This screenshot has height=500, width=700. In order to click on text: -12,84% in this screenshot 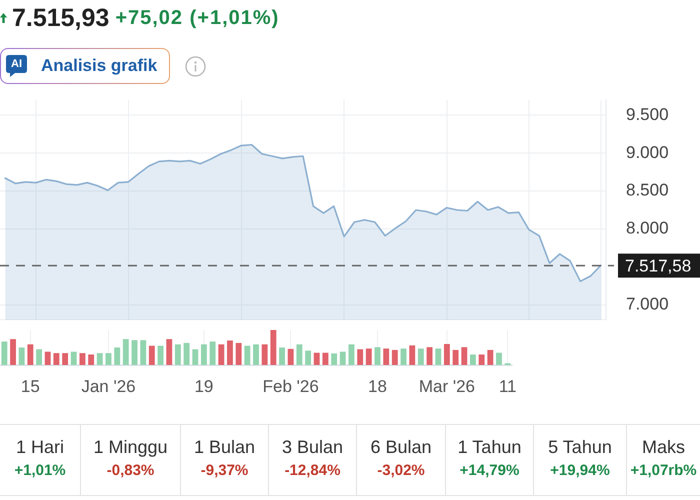, I will do `click(312, 470)`.